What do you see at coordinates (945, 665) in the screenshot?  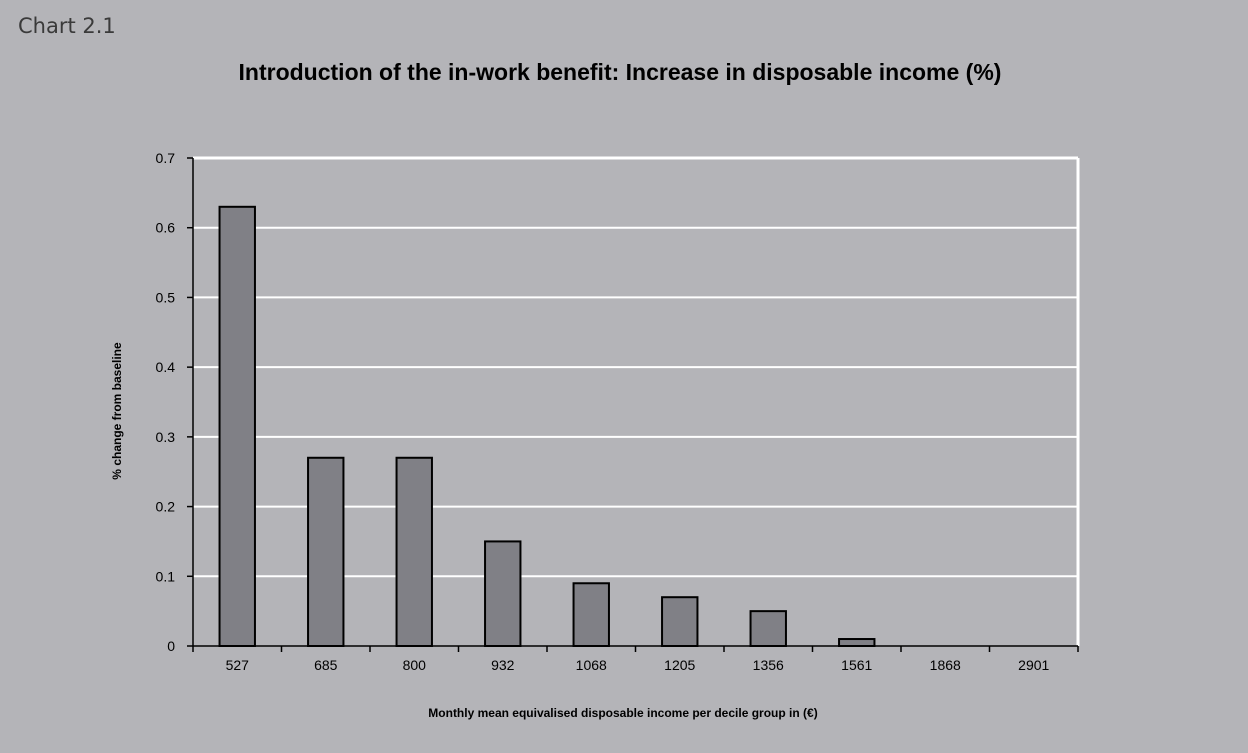 I see `x-tick-label: 1868` at bounding box center [945, 665].